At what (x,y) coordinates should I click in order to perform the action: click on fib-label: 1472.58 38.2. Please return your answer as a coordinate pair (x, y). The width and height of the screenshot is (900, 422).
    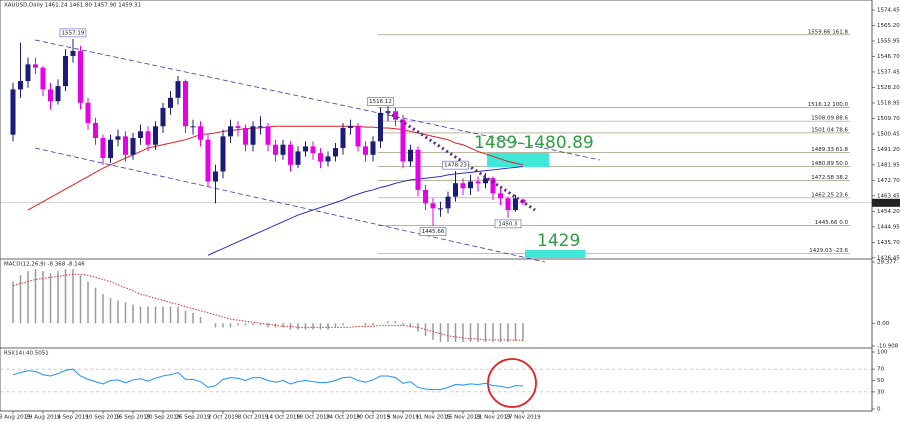
    Looking at the image, I should click on (829, 178).